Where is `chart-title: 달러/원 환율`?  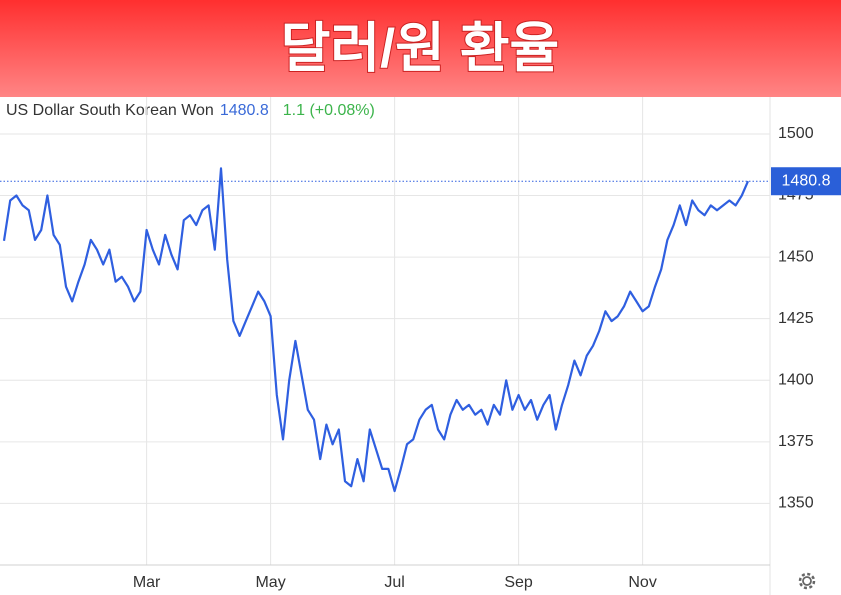
chart-title: 달러/원 환율 is located at coordinates (420, 48).